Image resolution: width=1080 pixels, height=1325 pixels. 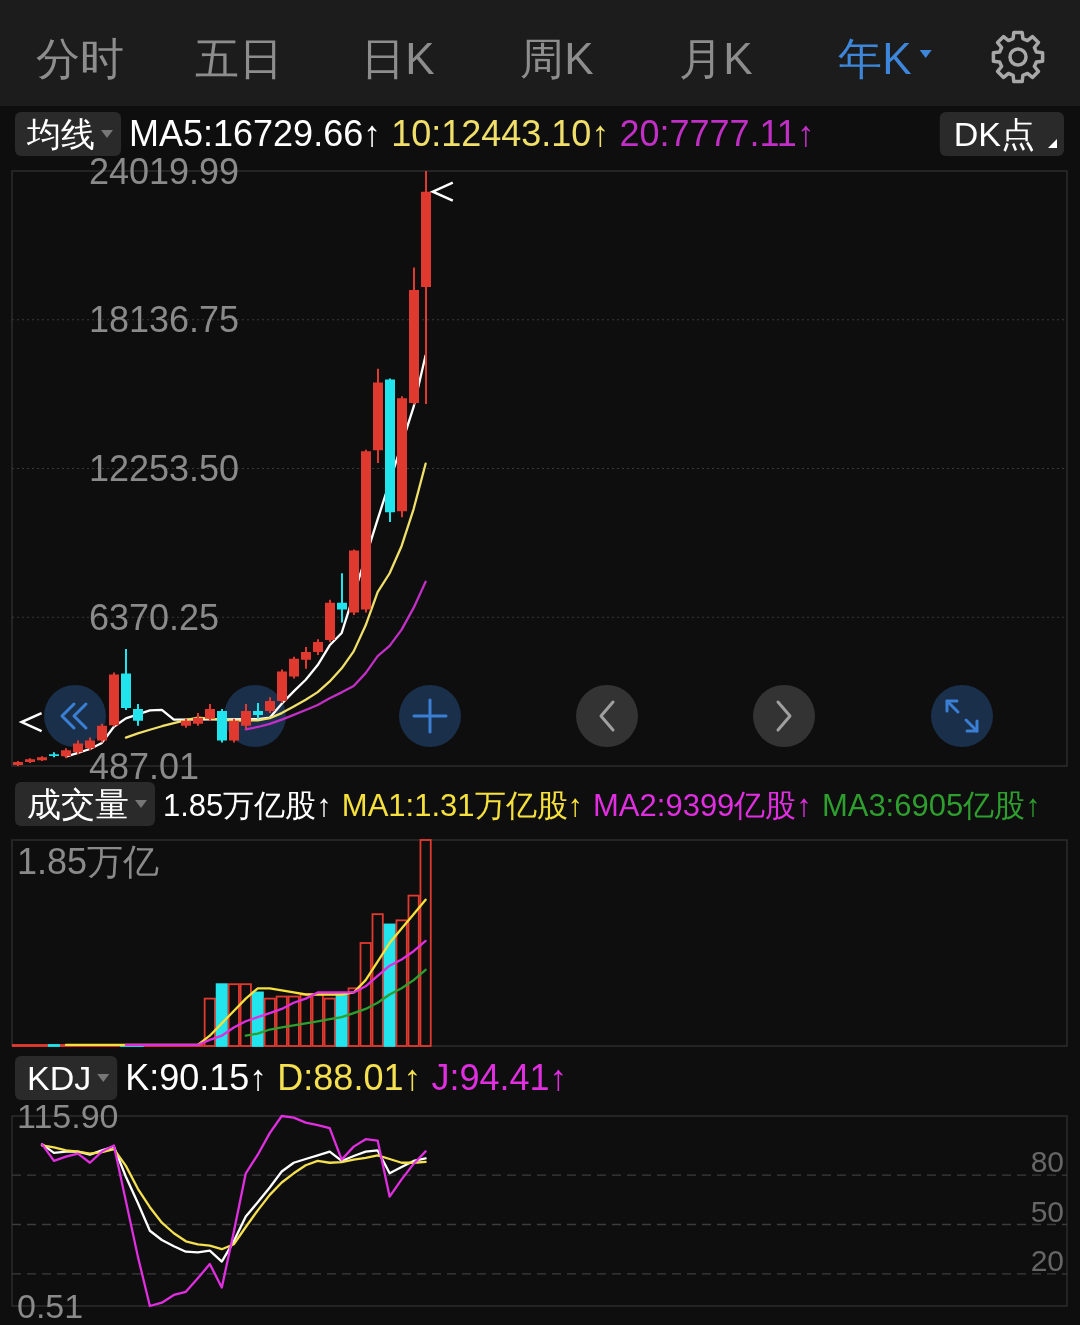 I want to click on ref-line-label: 50, so click(x=1047, y=1211).